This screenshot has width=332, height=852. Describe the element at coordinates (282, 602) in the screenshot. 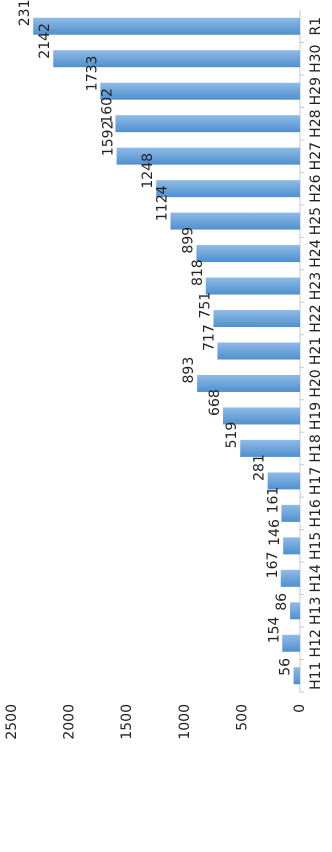

I see `data-label: 86` at that location.